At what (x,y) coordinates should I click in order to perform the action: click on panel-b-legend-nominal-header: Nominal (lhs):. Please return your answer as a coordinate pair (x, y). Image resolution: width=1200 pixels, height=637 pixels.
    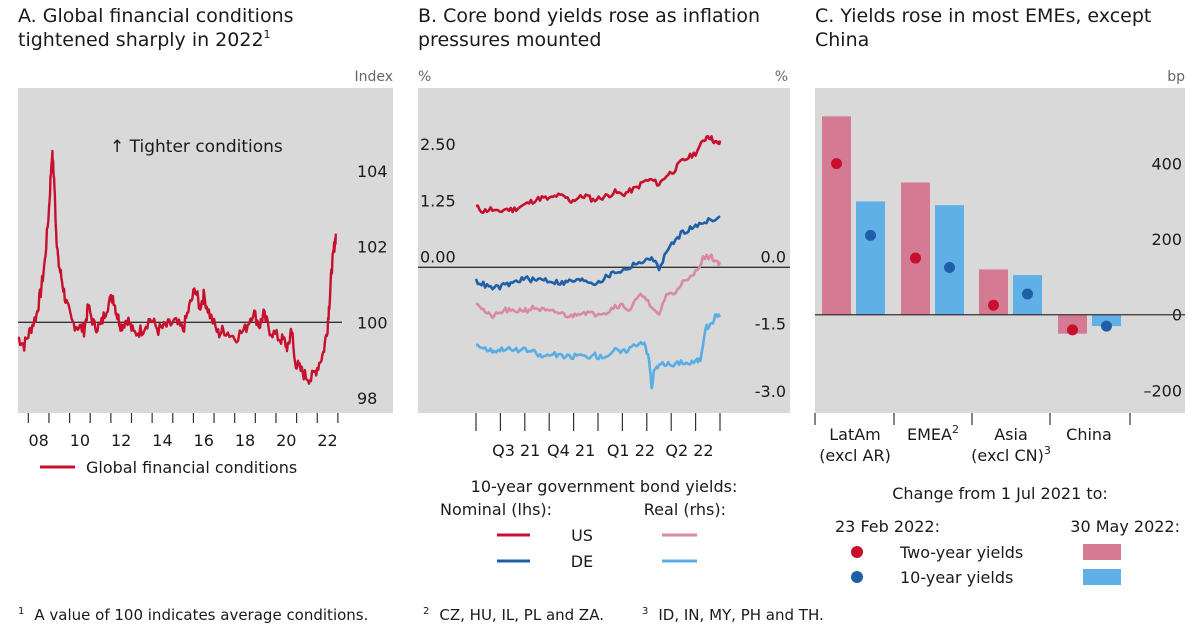
    Looking at the image, I should click on (496, 509).